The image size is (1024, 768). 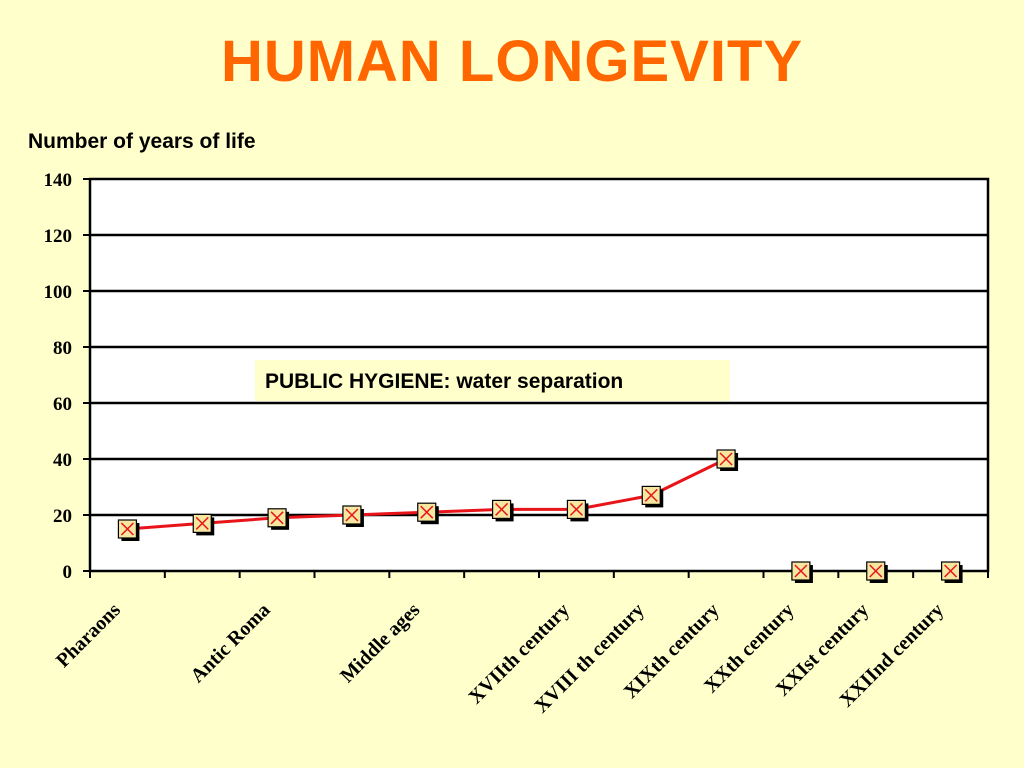 I want to click on y-tick-label-80: 80, so click(x=62, y=348).